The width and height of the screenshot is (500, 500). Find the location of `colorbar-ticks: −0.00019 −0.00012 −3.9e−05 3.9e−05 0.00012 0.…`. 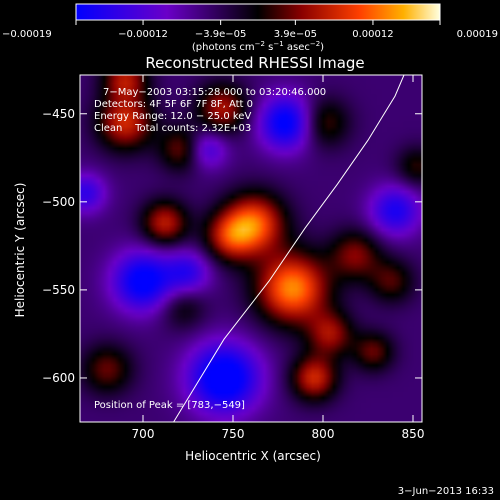

colorbar-ticks: −0.00019 −0.00012 −3.9e−05 3.9e−05 0.00012 0.… is located at coordinates (250, 30).